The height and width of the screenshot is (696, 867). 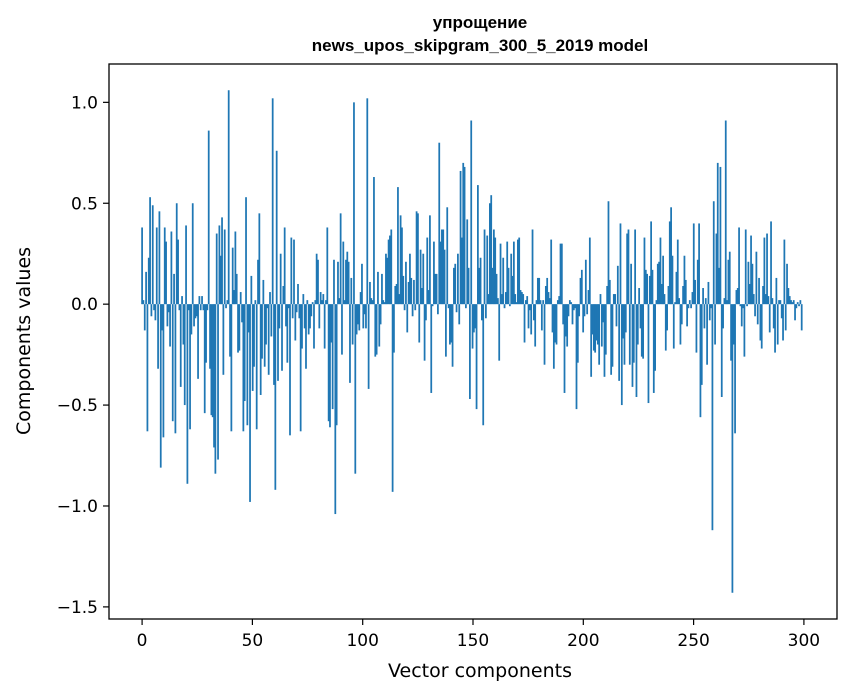 What do you see at coordinates (362, 641) in the screenshot?
I see `x-tick-label: 100` at bounding box center [362, 641].